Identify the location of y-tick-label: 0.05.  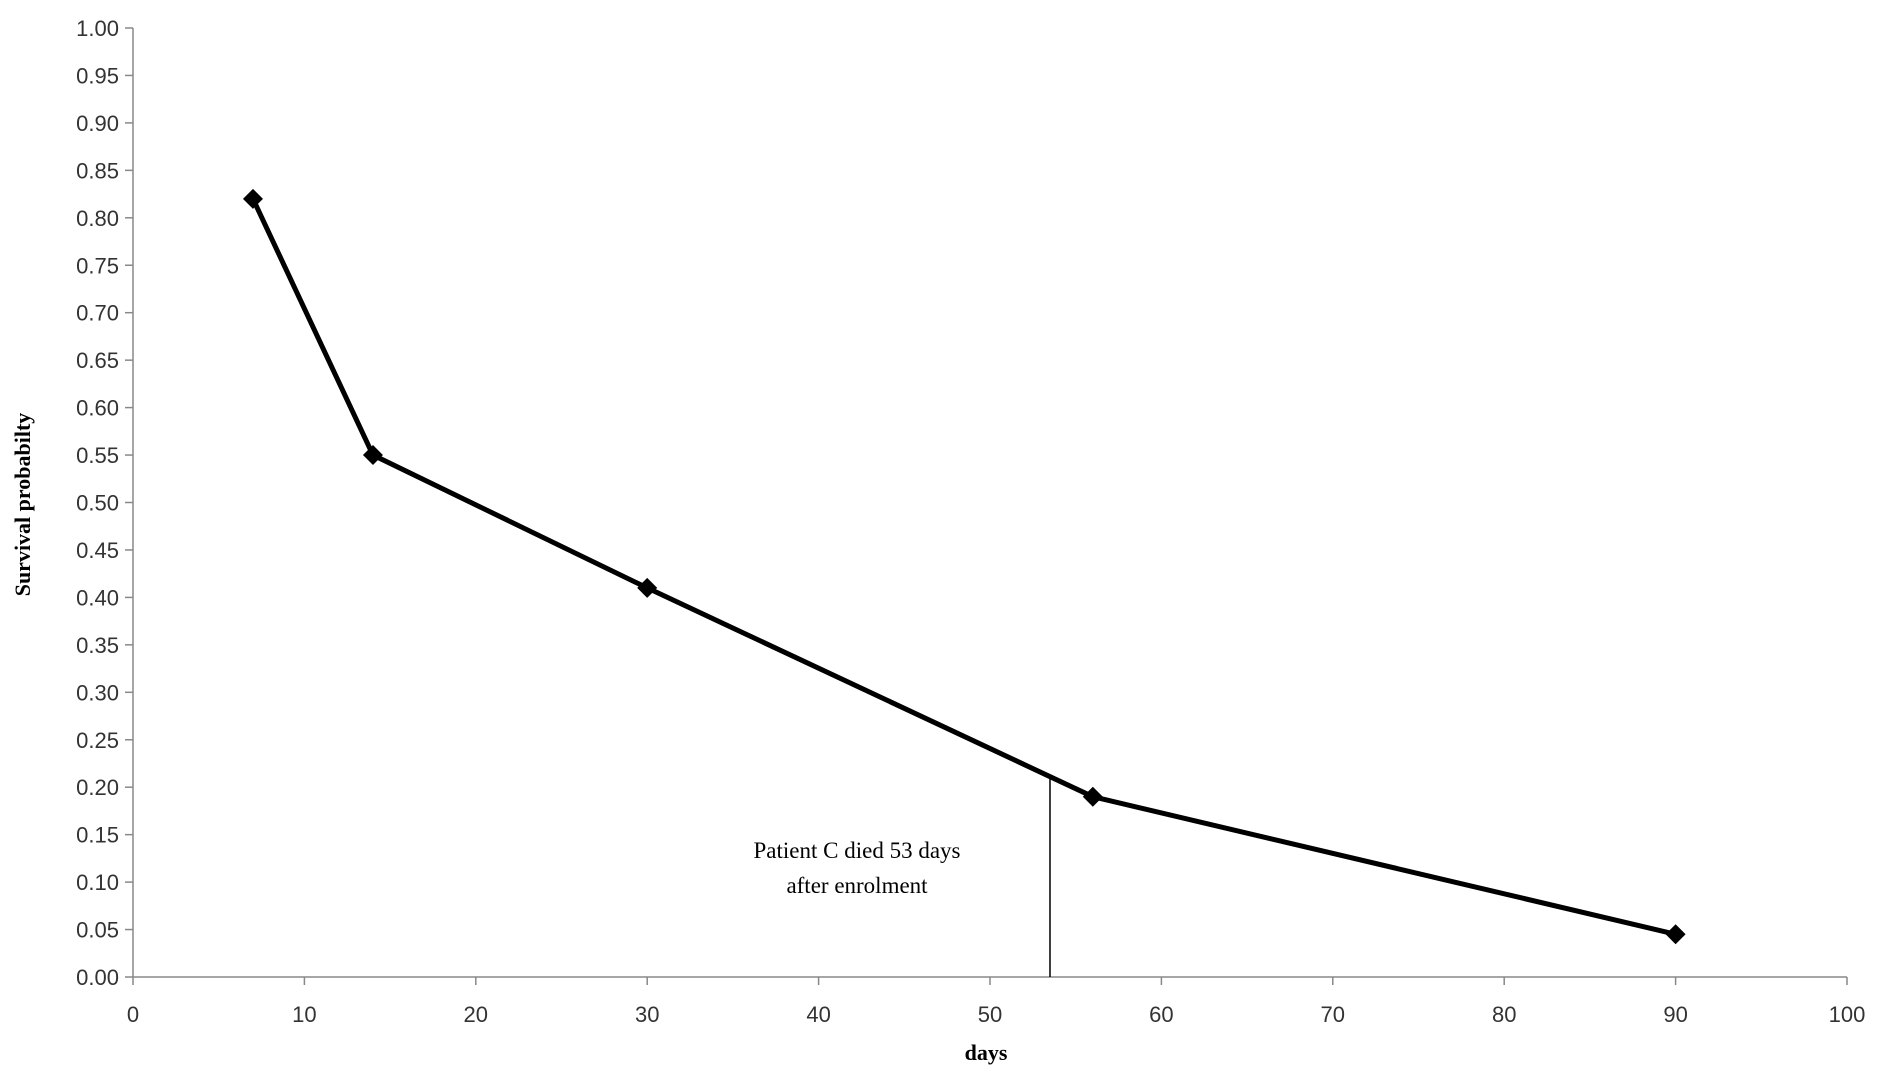
(97, 930).